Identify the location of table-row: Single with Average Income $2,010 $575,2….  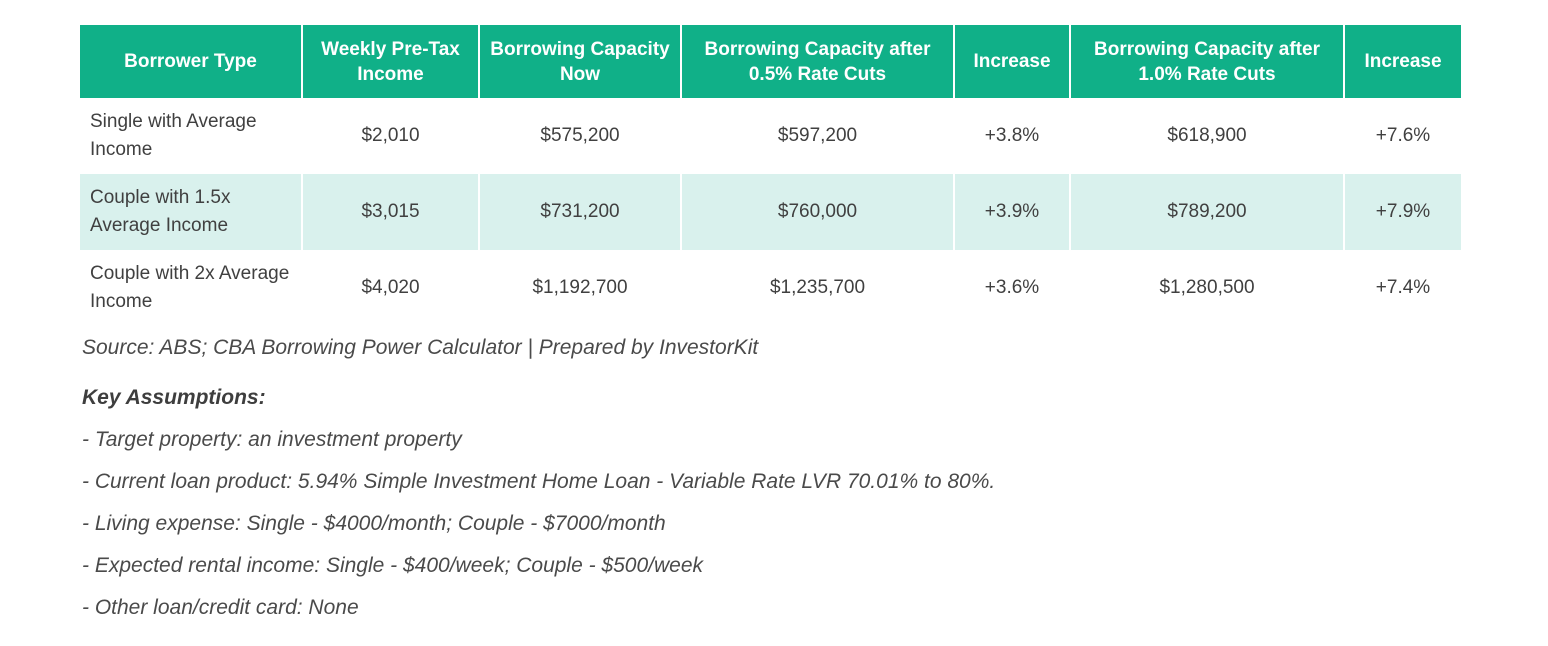
(770, 136).